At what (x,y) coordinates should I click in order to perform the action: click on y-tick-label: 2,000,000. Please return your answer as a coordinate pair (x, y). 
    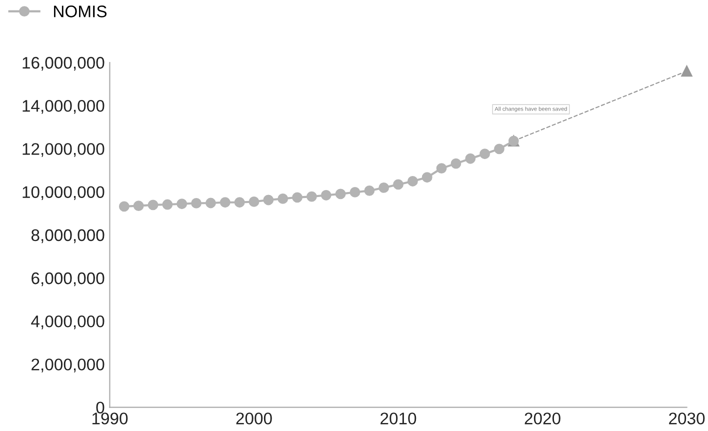
    Looking at the image, I should click on (68, 365).